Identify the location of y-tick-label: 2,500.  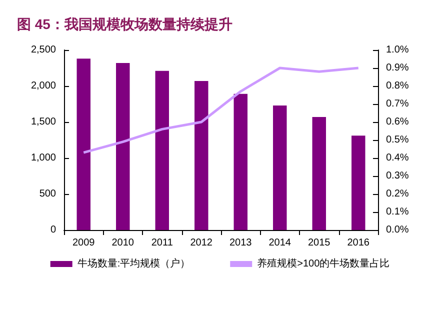
(43, 50).